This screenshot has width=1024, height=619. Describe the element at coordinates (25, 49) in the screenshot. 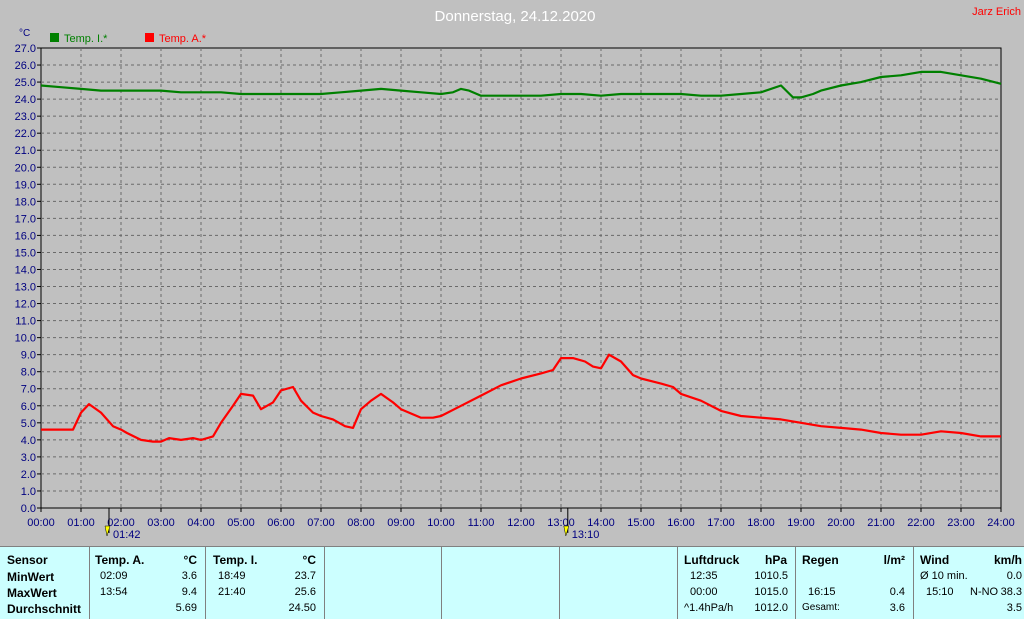

I see `y-tick-label: 27.0` at that location.